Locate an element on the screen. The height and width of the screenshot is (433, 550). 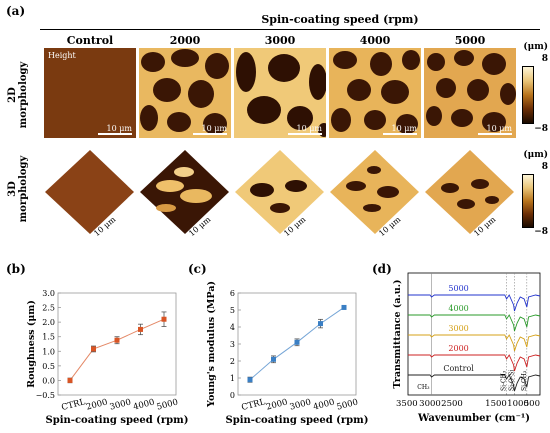
roughness-ytick-label: 3.0 is located at coordinates (48, 293).